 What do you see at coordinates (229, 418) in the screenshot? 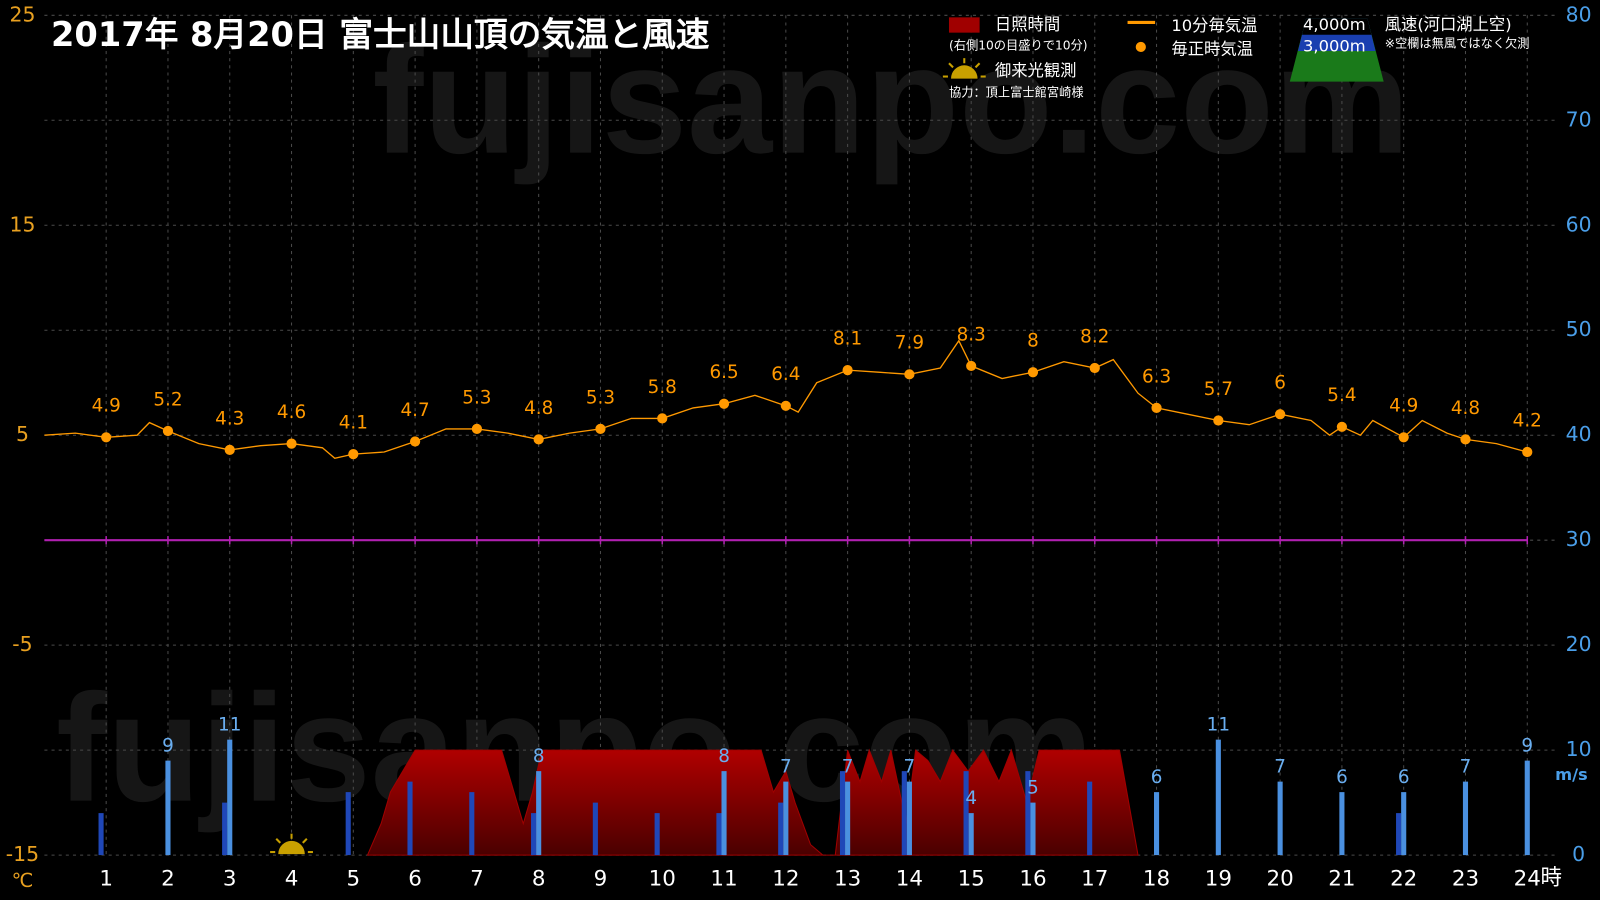
I see `data-label: 4.3` at bounding box center [229, 418].